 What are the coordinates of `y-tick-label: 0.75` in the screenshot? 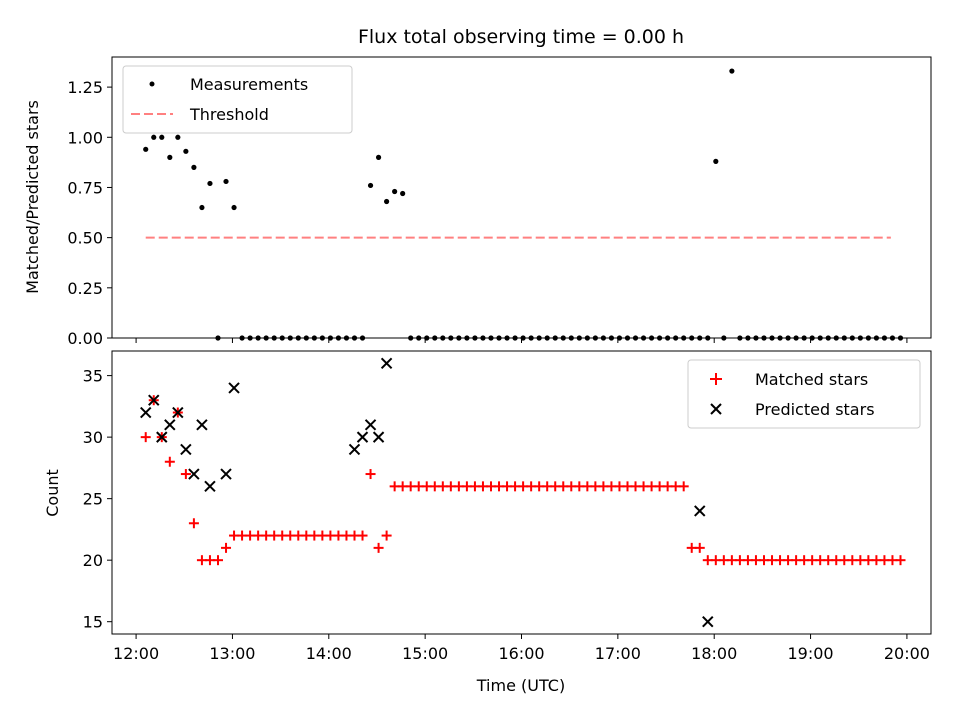 It's located at (85, 187).